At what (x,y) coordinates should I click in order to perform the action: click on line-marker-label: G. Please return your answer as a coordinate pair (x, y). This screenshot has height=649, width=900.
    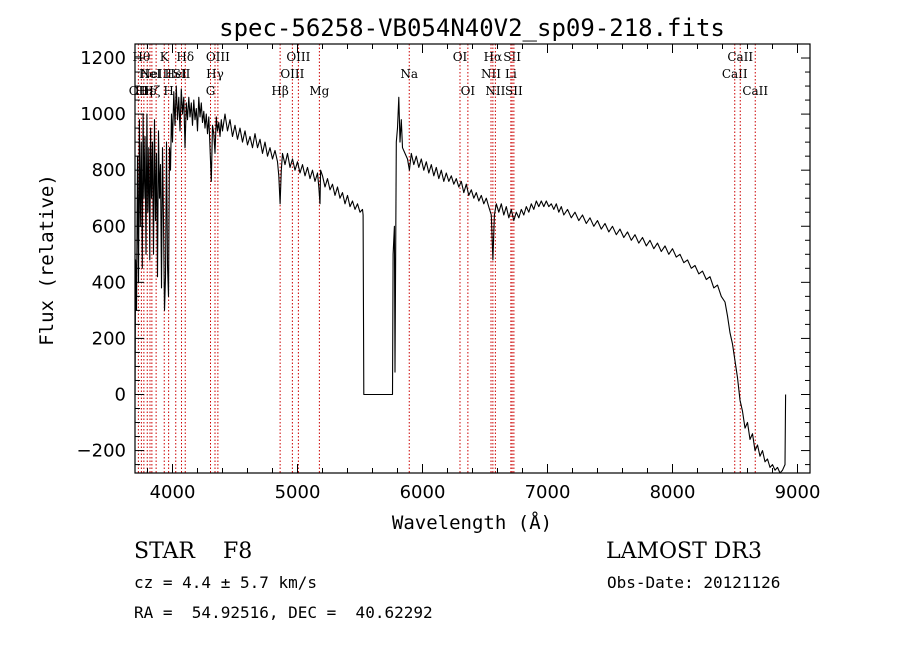
    Looking at the image, I should click on (211, 91).